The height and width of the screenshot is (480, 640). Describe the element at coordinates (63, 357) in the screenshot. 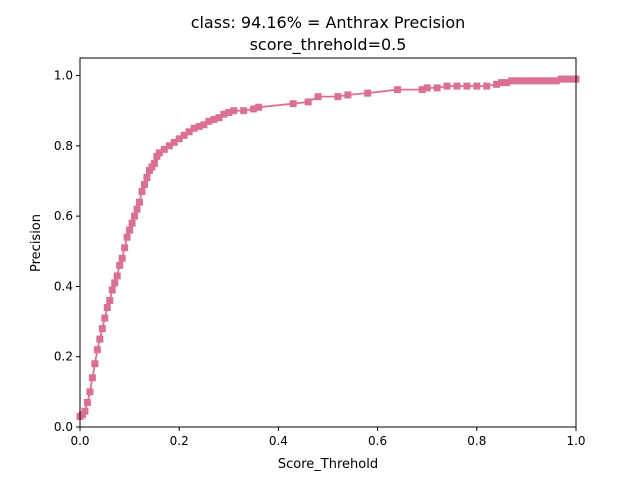

I see `y-tick-label: 0.2` at that location.